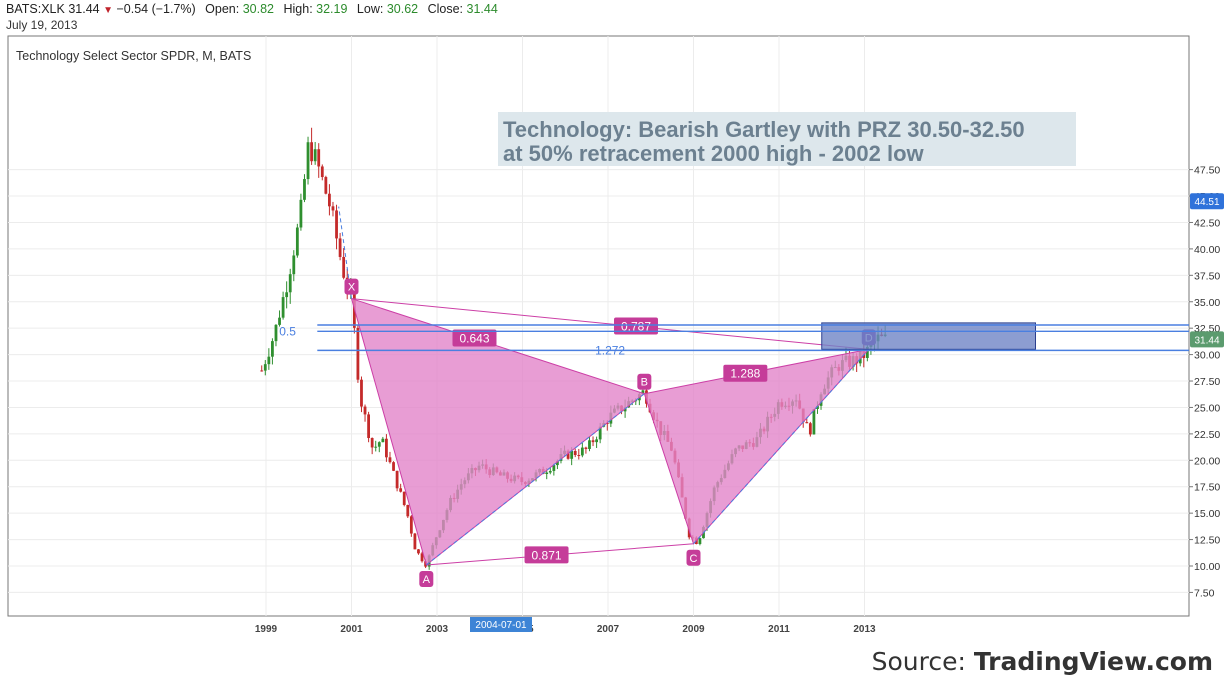 The image size is (1227, 686). I want to click on y-tick-label: 37.50, so click(1207, 276).